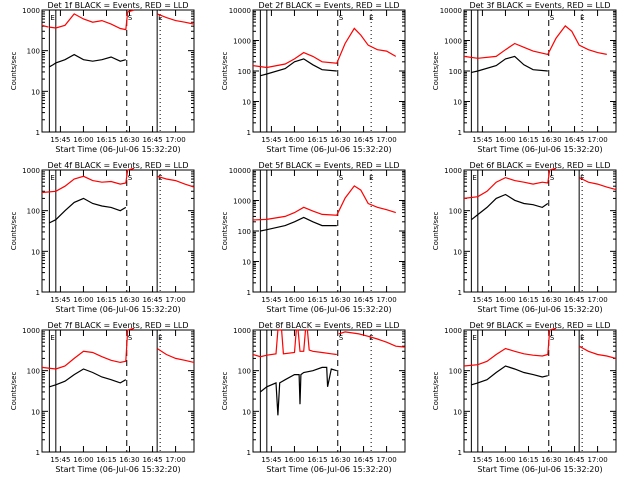 This screenshot has width=640, height=480. Describe the element at coordinates (539, 165) in the screenshot. I see `panel-title: Det 6f BLACK = Events, RED = LLD` at that location.